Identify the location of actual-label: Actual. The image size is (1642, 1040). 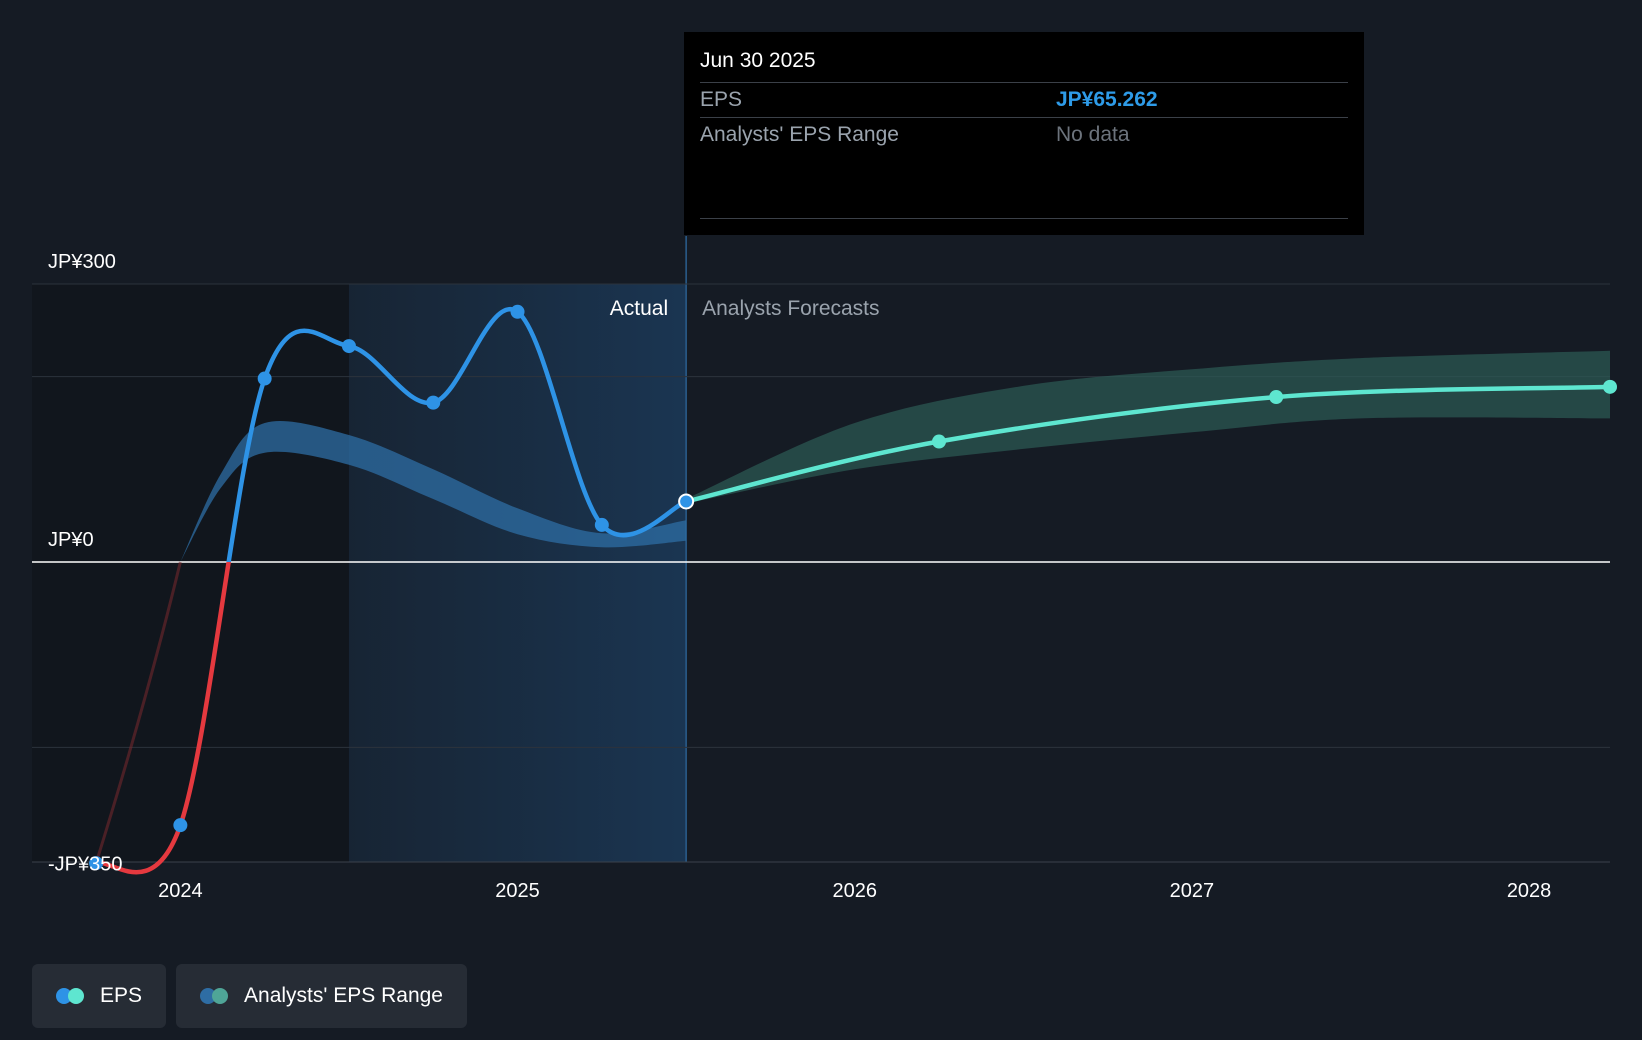
(639, 308).